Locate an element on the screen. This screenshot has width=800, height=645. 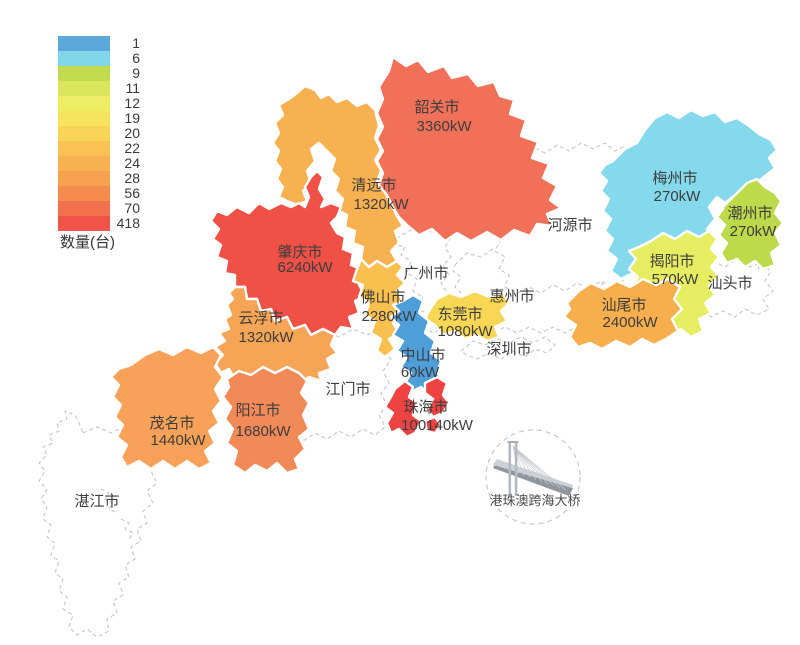
legend-value: 24 is located at coordinates (132, 163).